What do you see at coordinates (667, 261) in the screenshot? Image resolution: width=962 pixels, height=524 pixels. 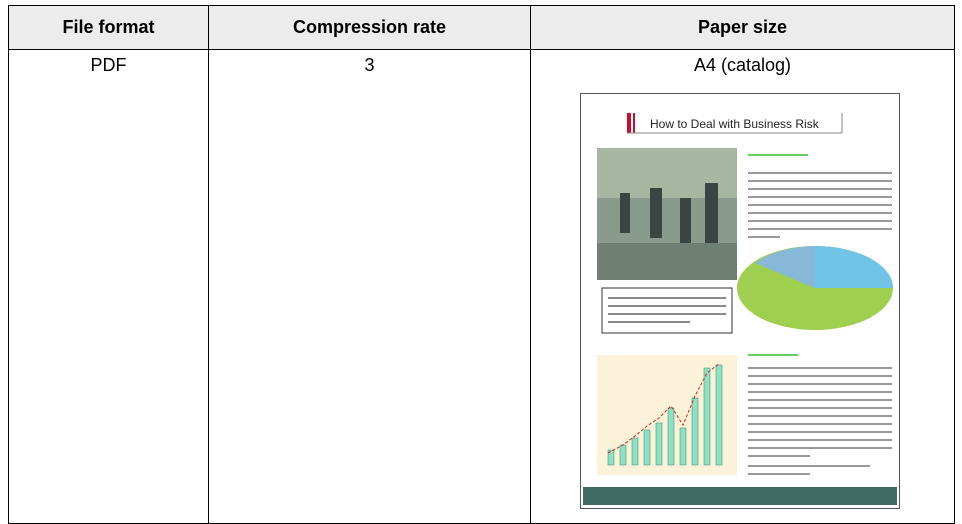 I see `photo` at bounding box center [667, 261].